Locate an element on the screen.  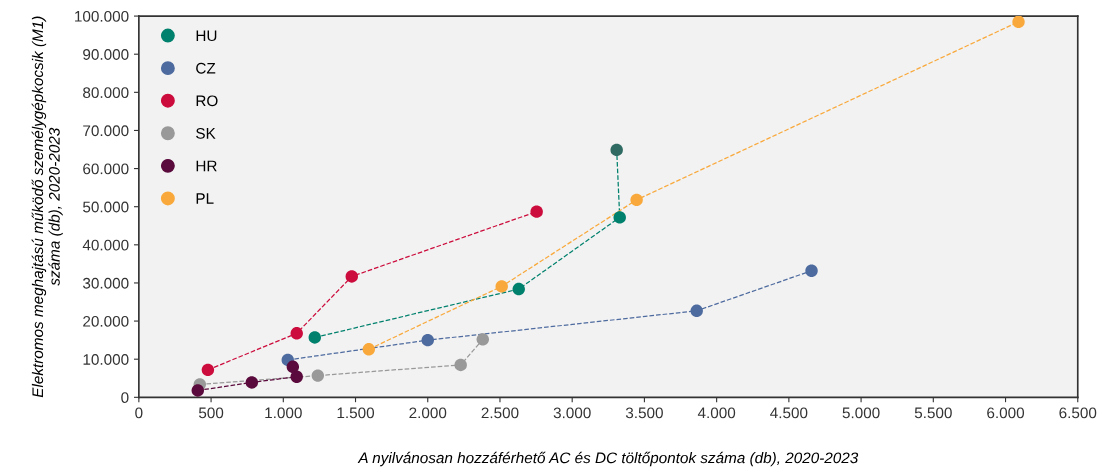
y-tick-label: 80.000 is located at coordinates (106, 93).